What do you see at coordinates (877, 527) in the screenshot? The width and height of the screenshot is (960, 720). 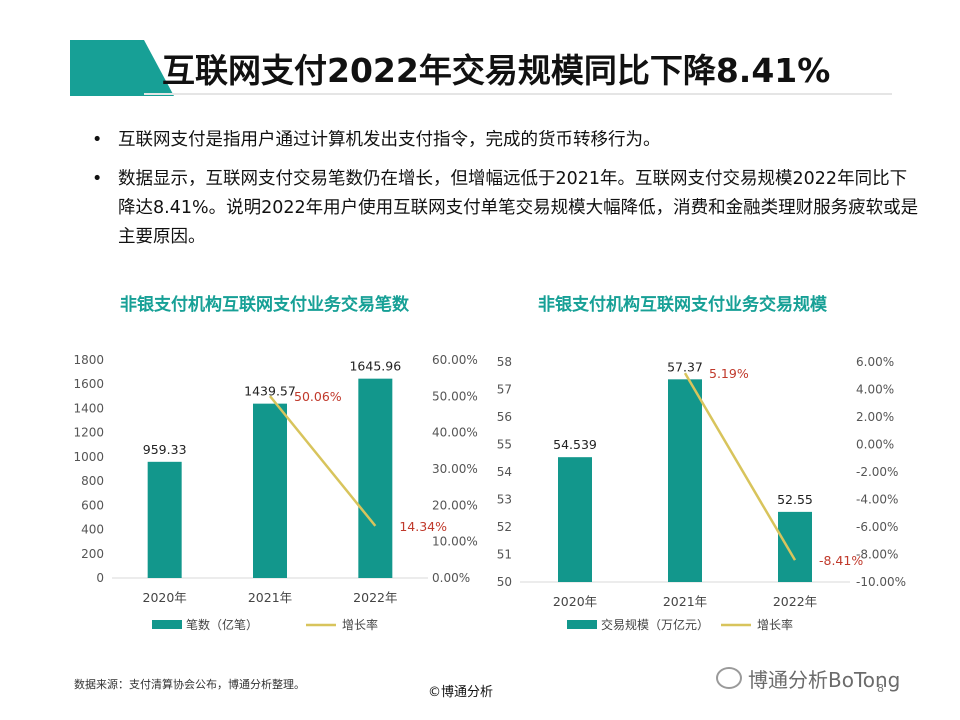 I see `y-right-tick-label: -6.00%` at bounding box center [877, 527].